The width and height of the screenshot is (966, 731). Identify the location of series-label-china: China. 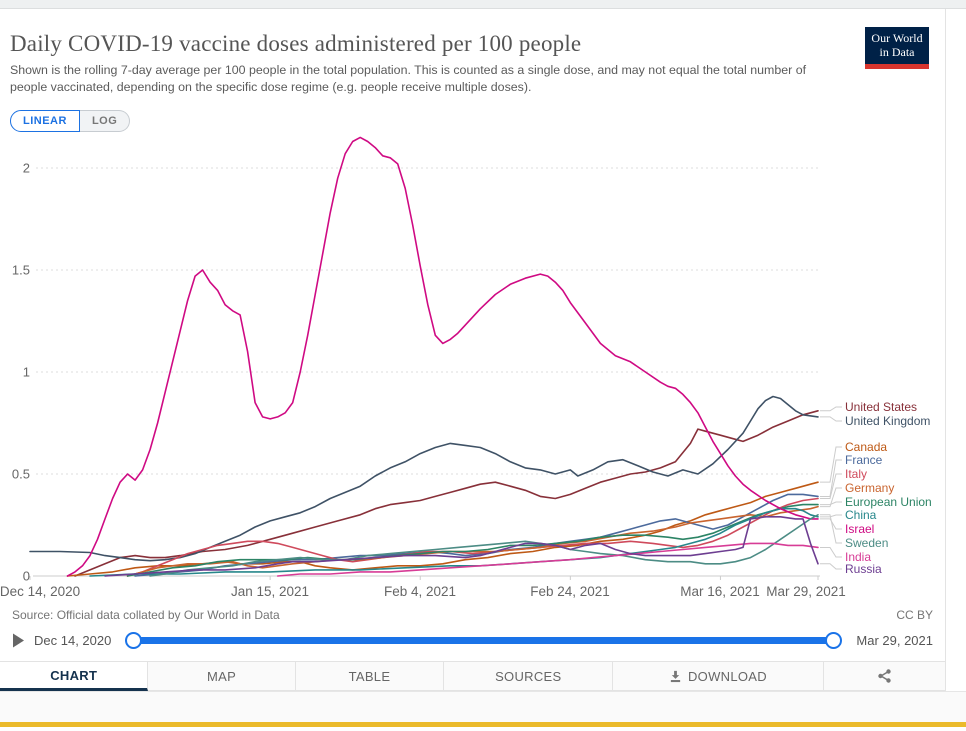
(861, 515).